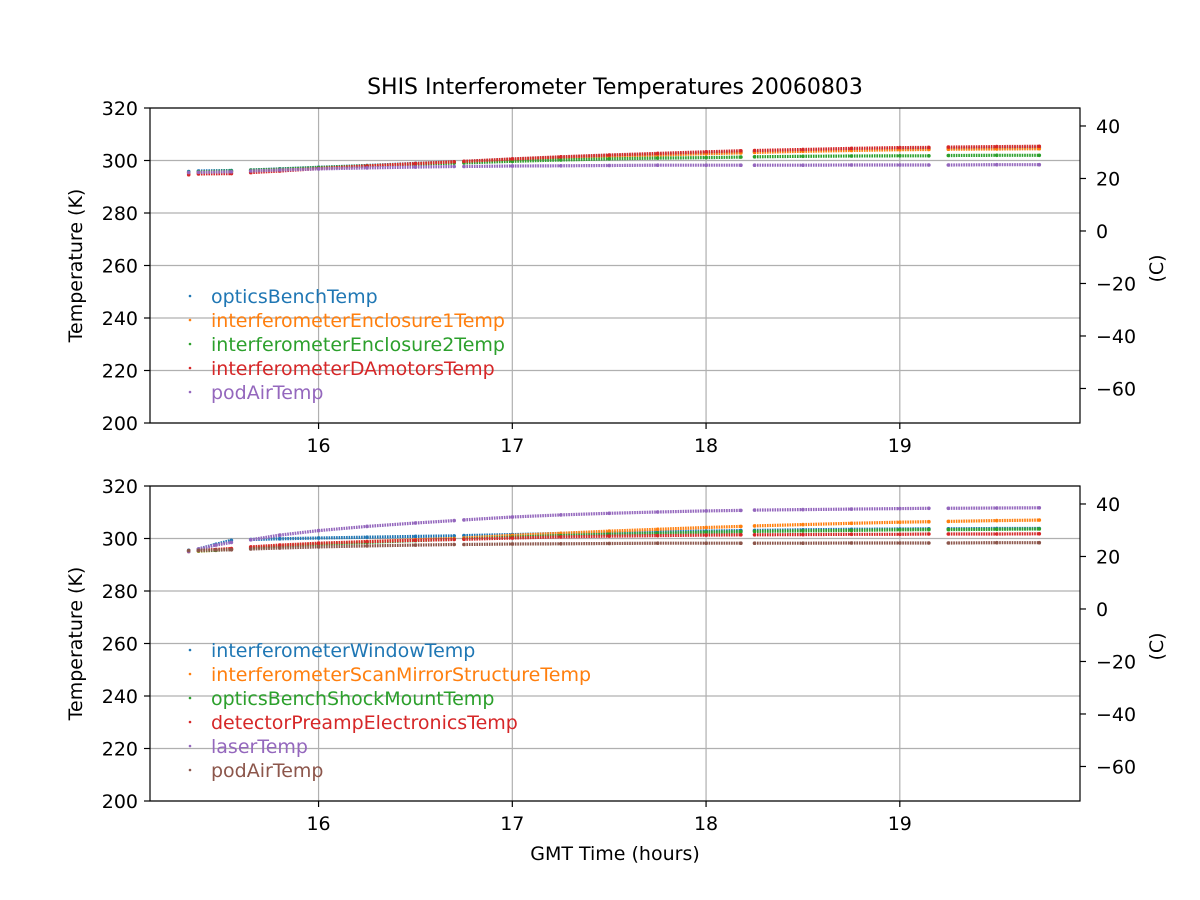  Describe the element at coordinates (1108, 557) in the screenshot. I see `y2-tick-label: 20` at that location.